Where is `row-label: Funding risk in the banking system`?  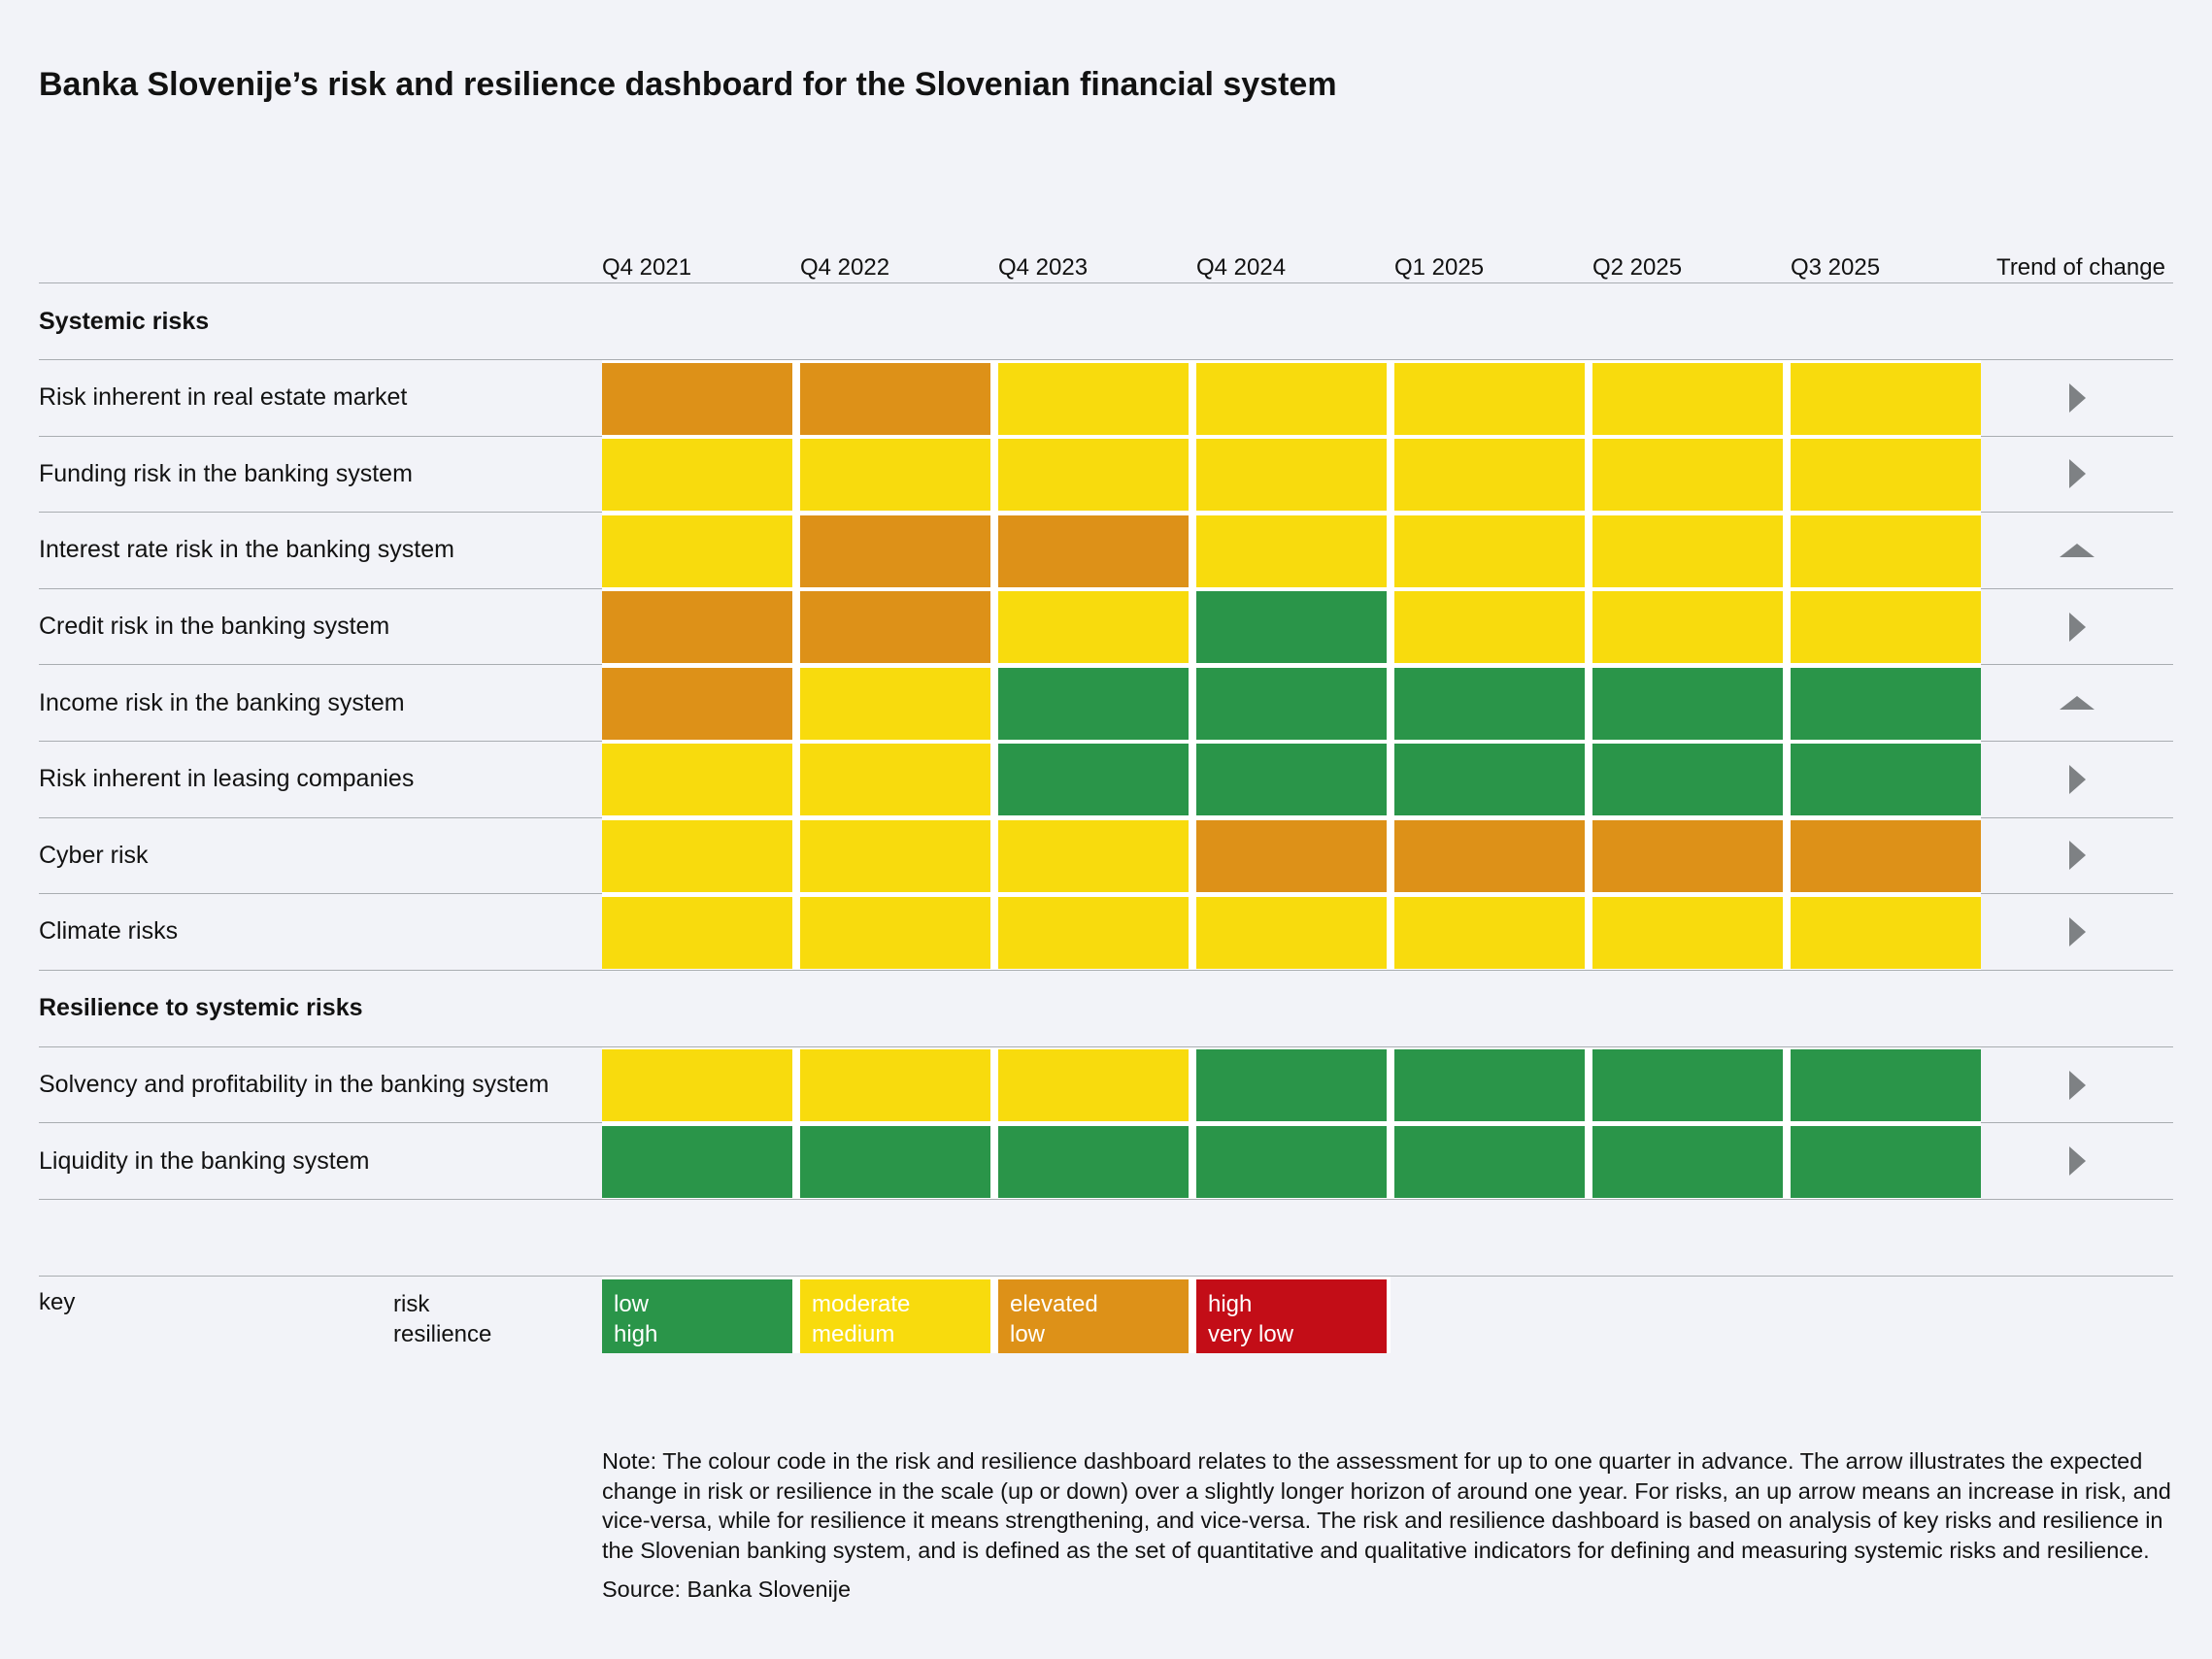
row-label: Funding risk in the banking system is located at coordinates (320, 475).